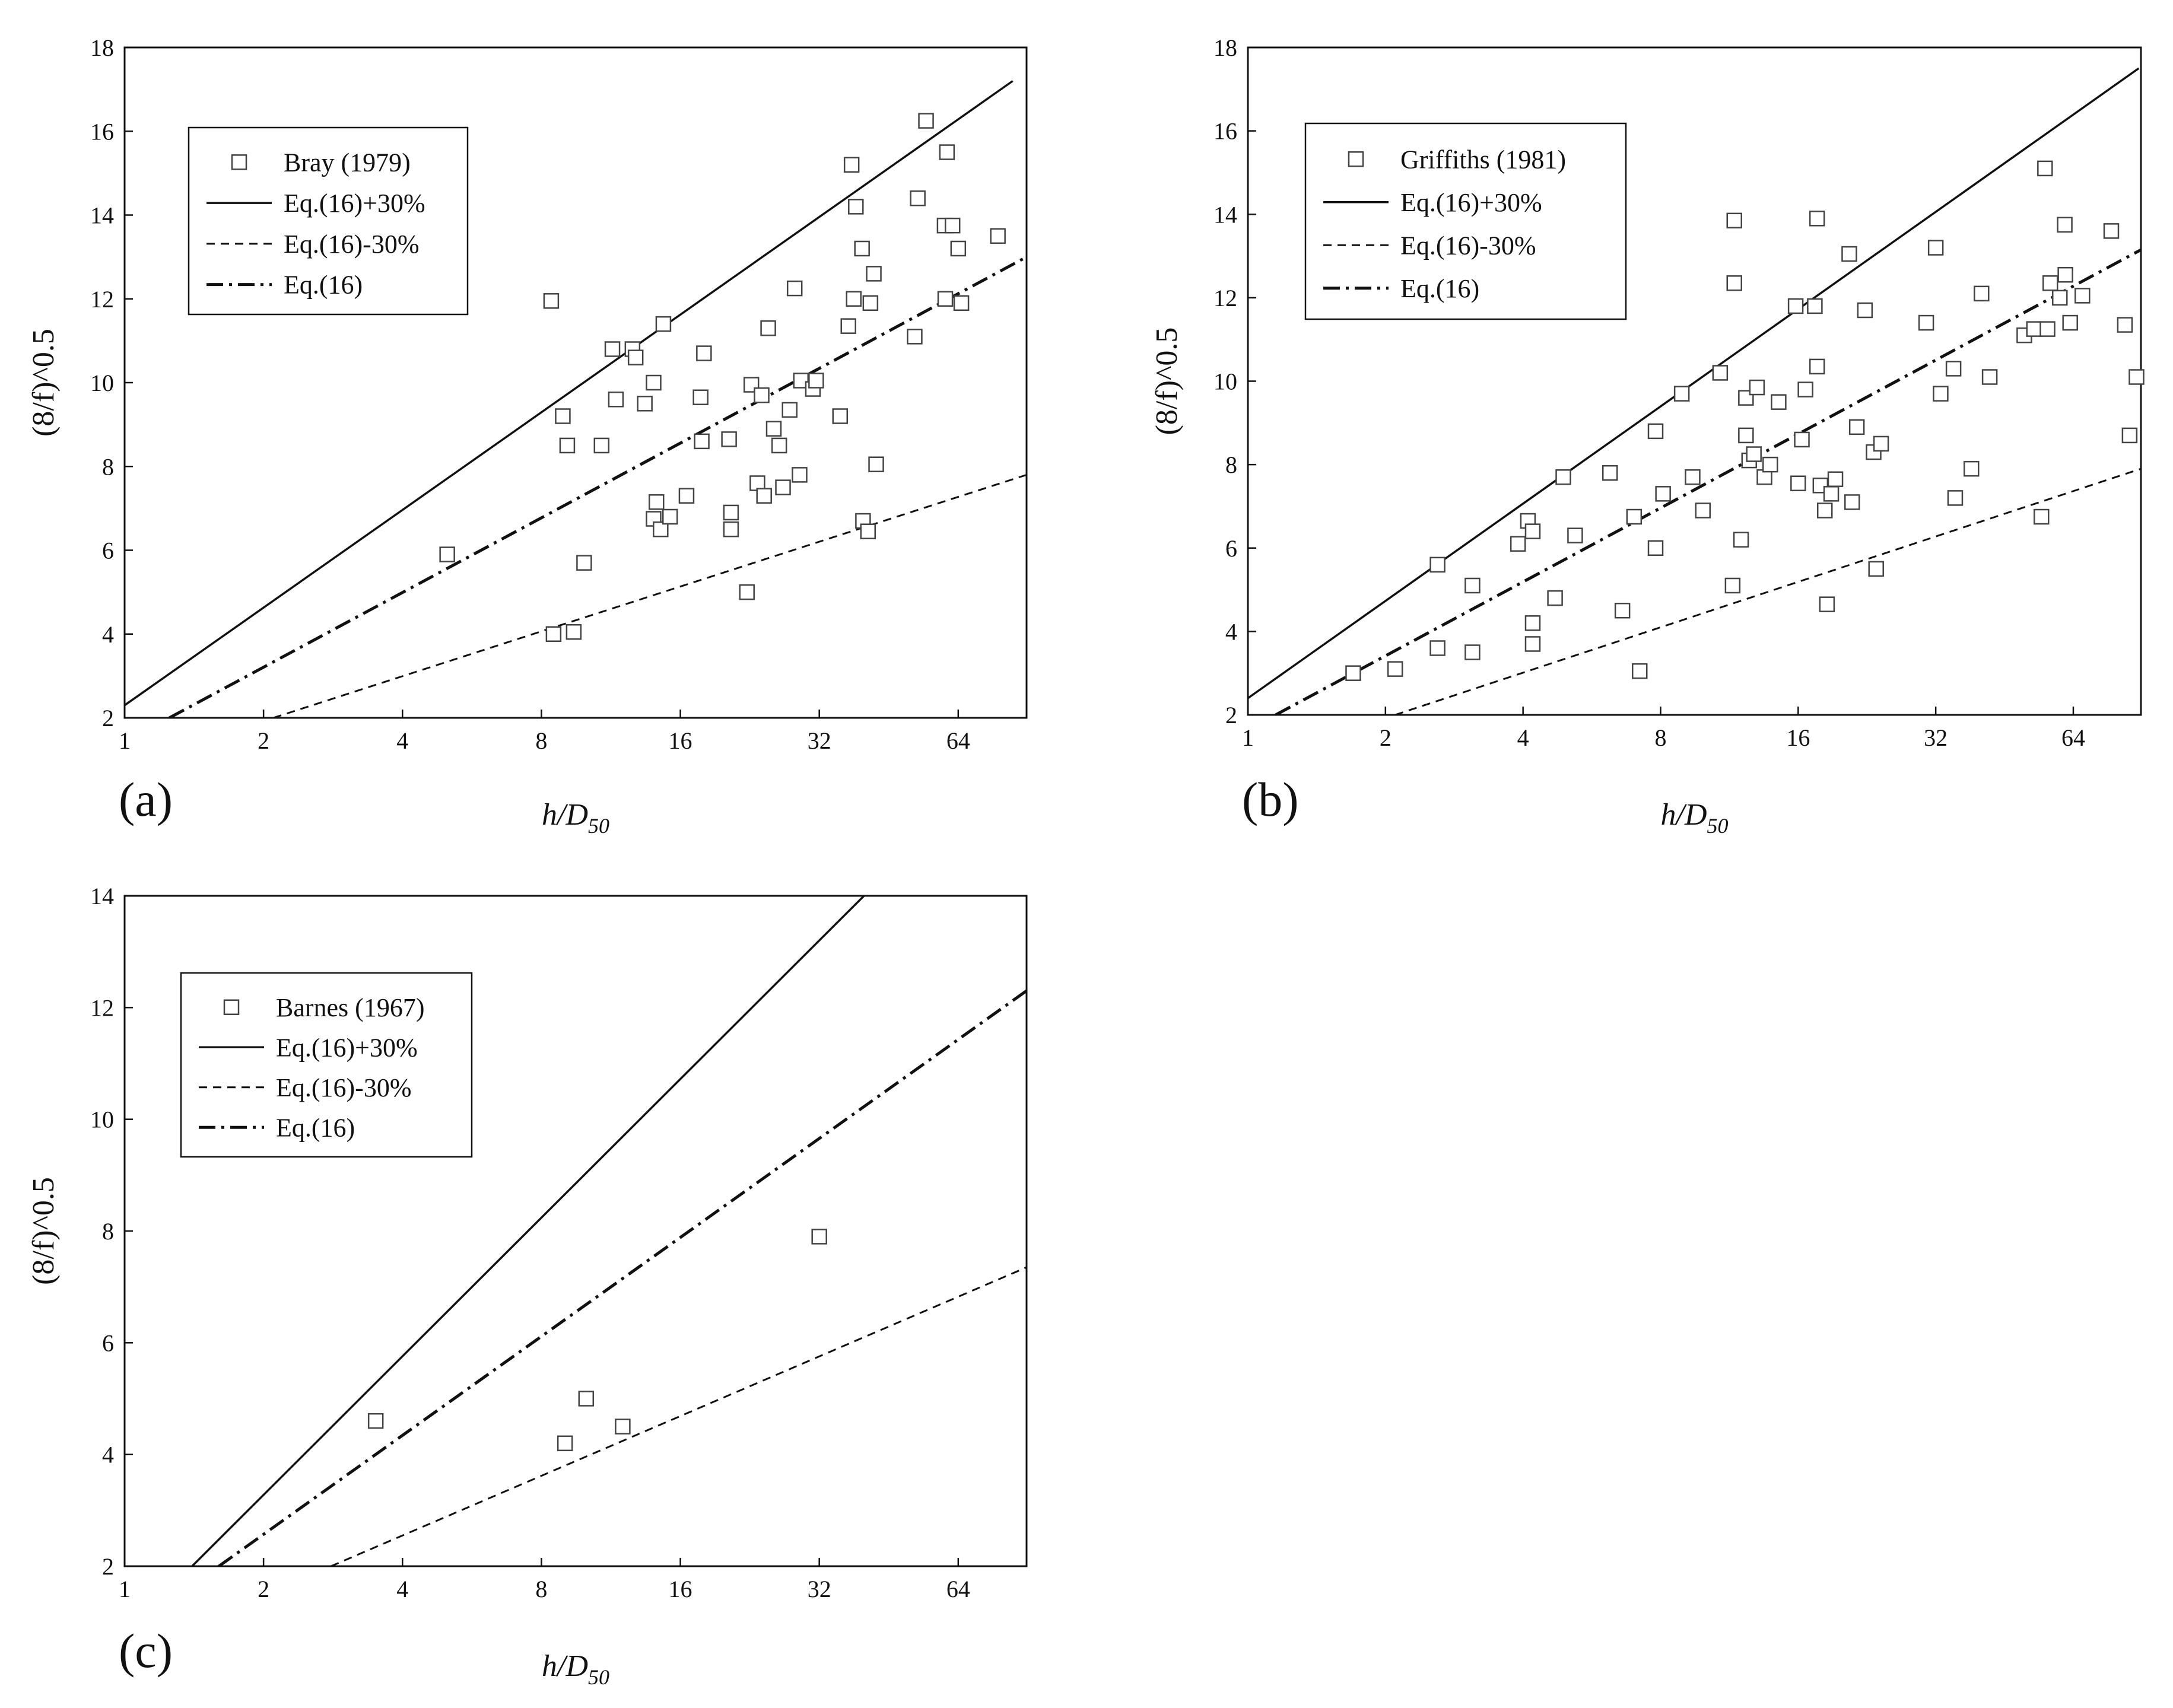 The width and height of the screenshot is (2173, 1708). Describe the element at coordinates (108, 1455) in the screenshot. I see `y-tick-label: 4` at that location.